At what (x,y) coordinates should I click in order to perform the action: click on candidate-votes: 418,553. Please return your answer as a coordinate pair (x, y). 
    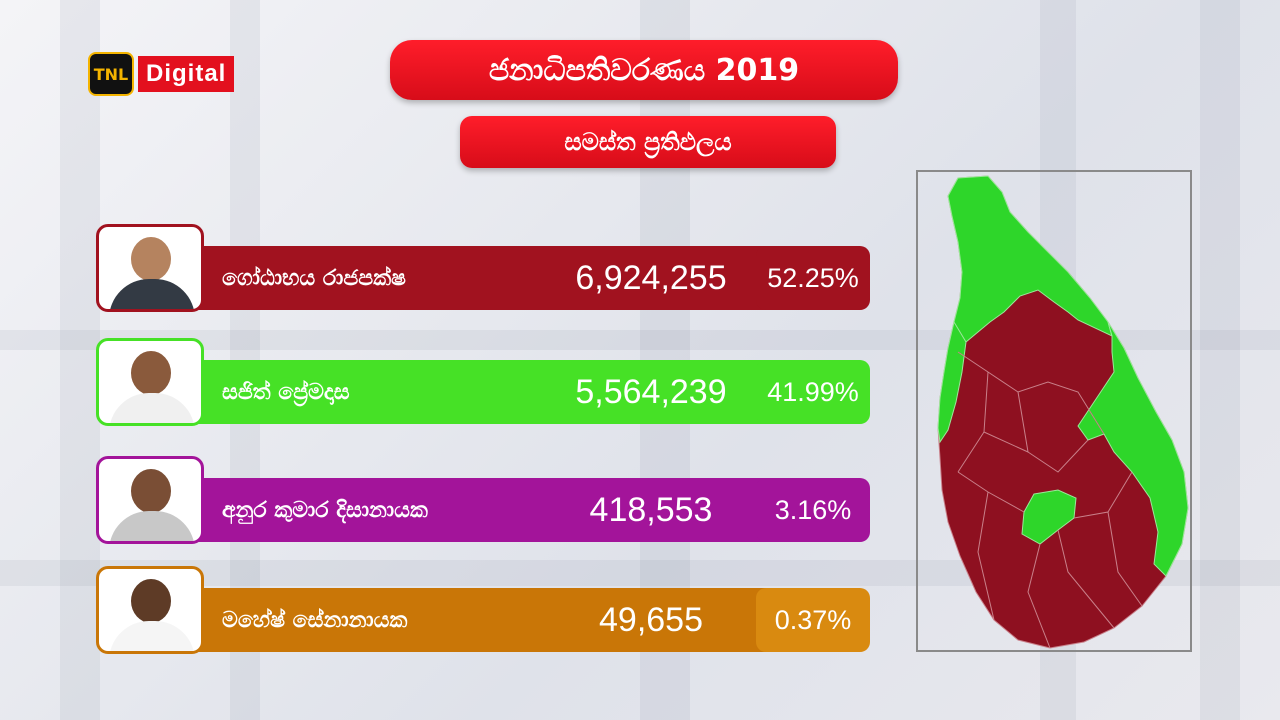
    Looking at the image, I should click on (651, 509).